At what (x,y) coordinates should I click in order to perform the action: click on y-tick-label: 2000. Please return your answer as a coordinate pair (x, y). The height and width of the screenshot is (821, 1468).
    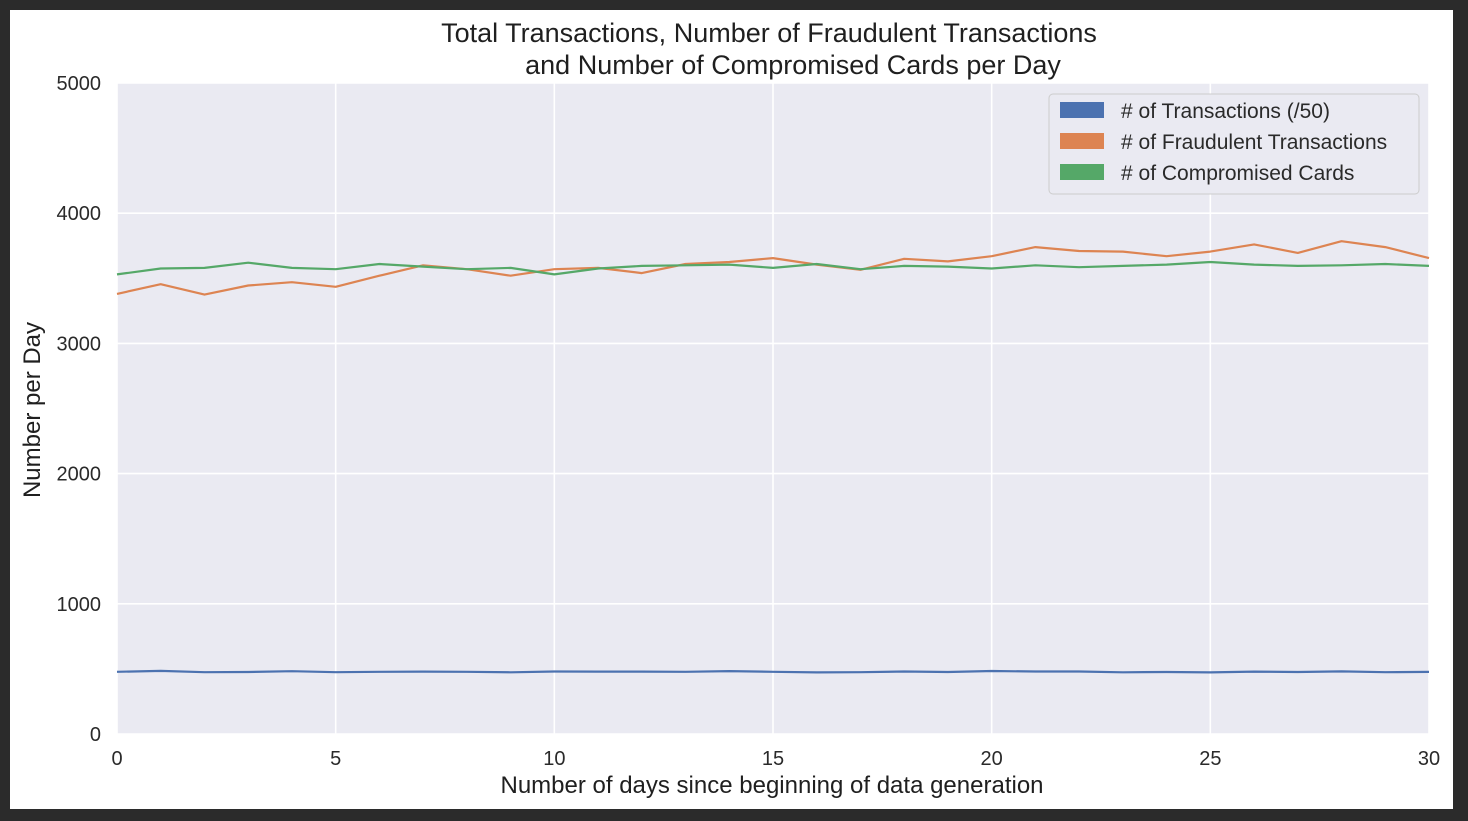
    Looking at the image, I should click on (79, 475).